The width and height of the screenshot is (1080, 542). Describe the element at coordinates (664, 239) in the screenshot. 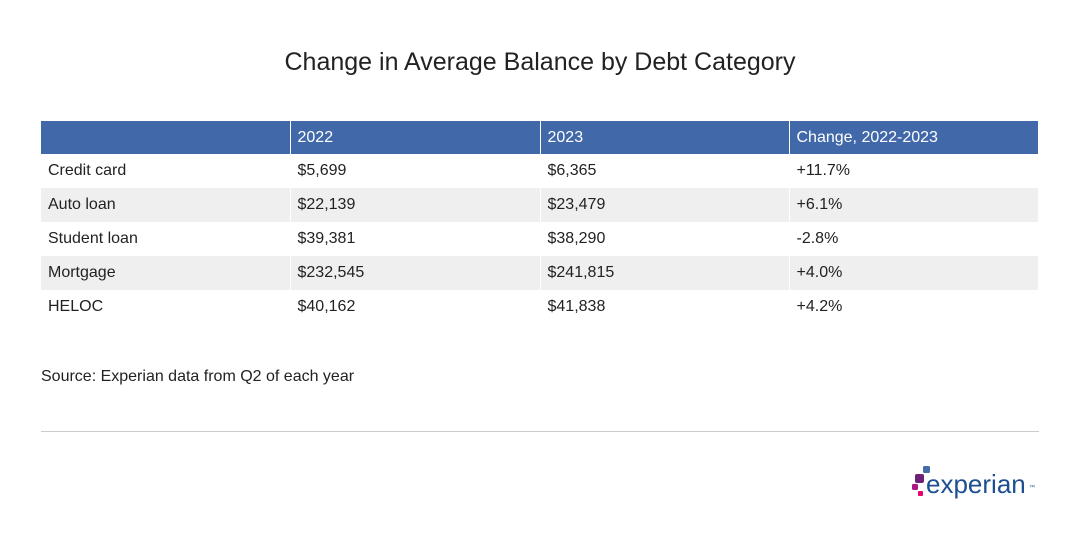

I see `row-2023-value: $38,290` at that location.